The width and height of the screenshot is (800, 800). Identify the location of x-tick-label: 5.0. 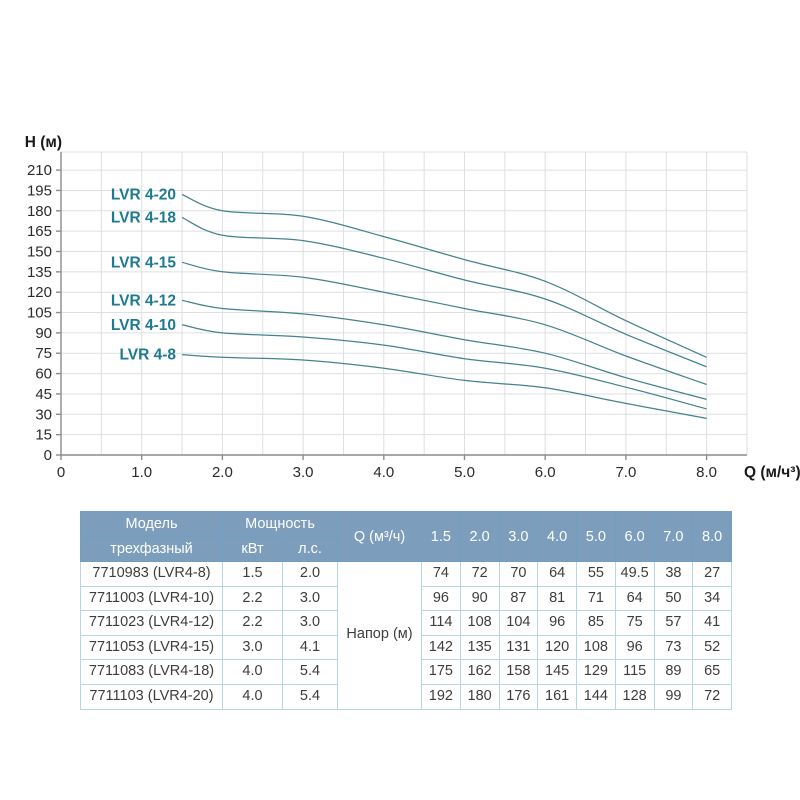
(464, 472).